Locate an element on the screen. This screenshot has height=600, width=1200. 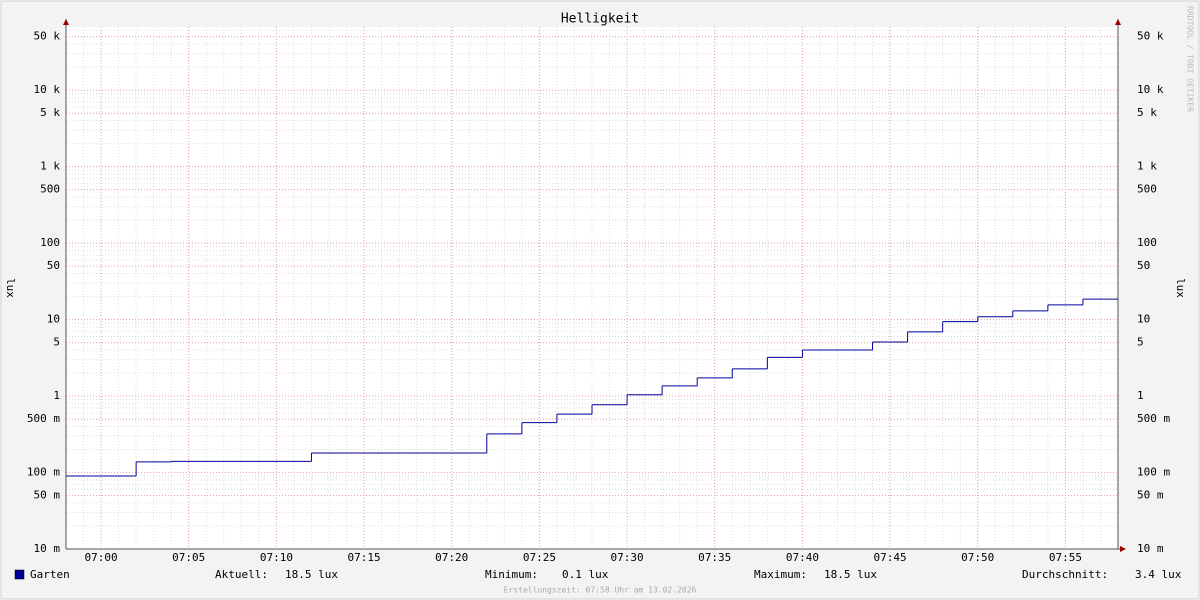
stat-value: 0.1 lux is located at coordinates (585, 574).